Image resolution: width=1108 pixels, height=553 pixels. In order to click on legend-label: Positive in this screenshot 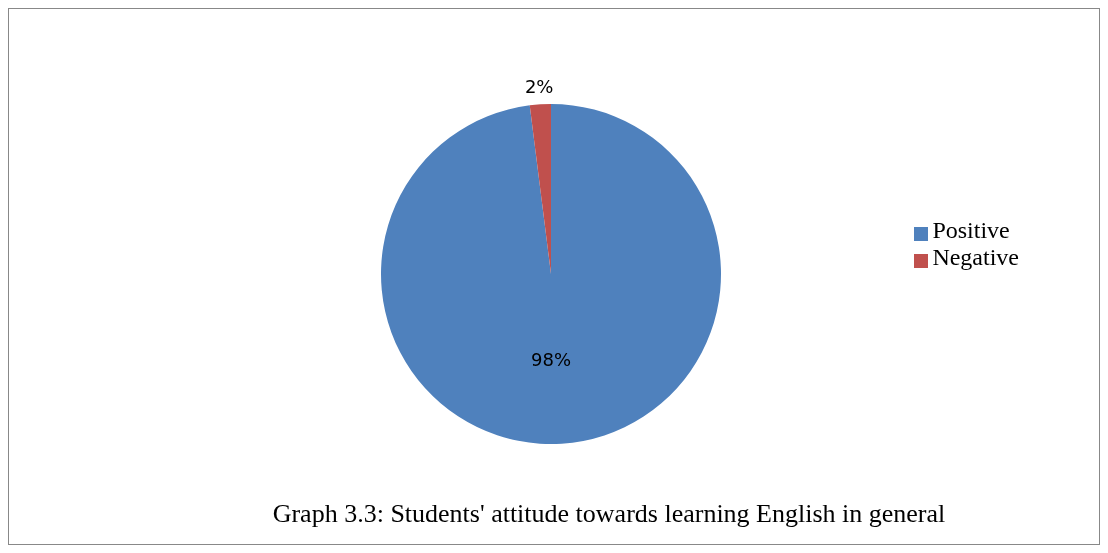, I will do `click(971, 230)`.